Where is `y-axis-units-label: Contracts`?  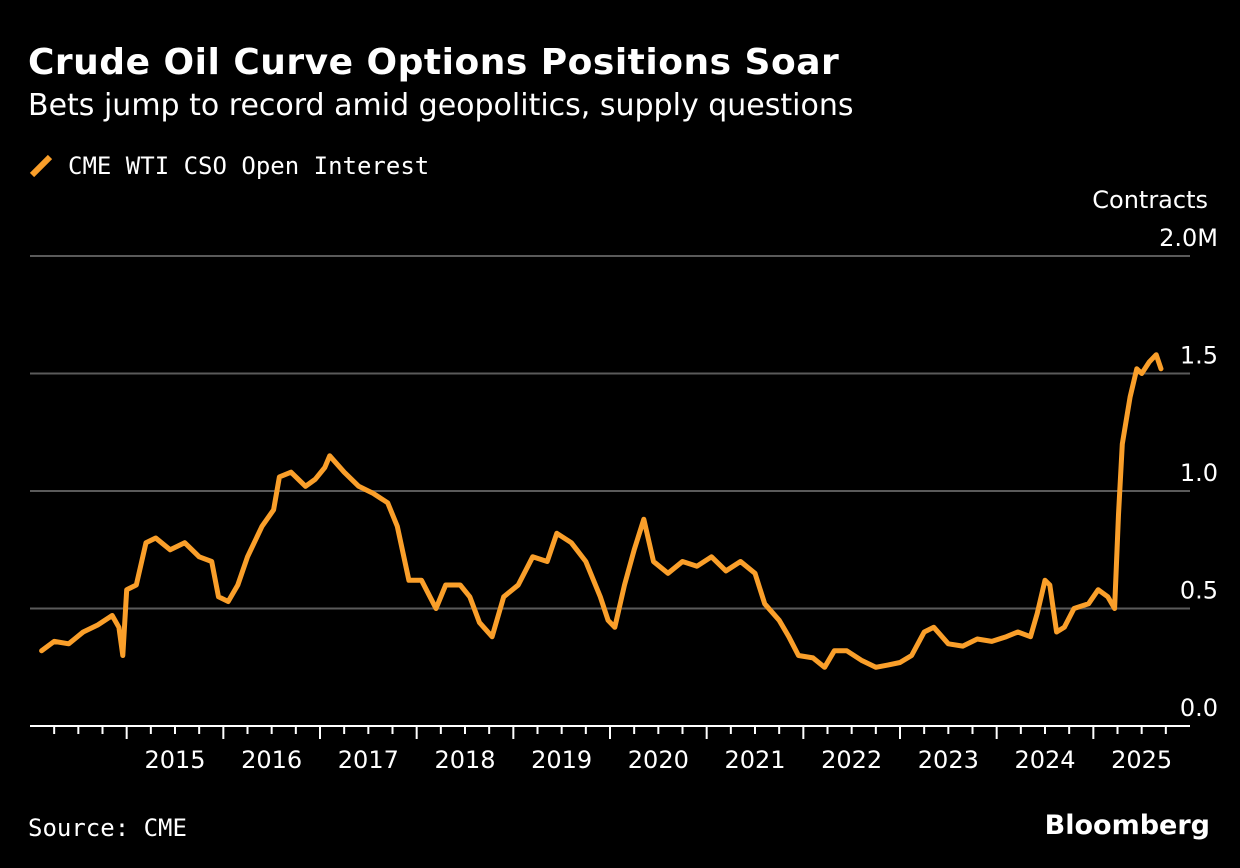 y-axis-units-label: Contracts is located at coordinates (1150, 200).